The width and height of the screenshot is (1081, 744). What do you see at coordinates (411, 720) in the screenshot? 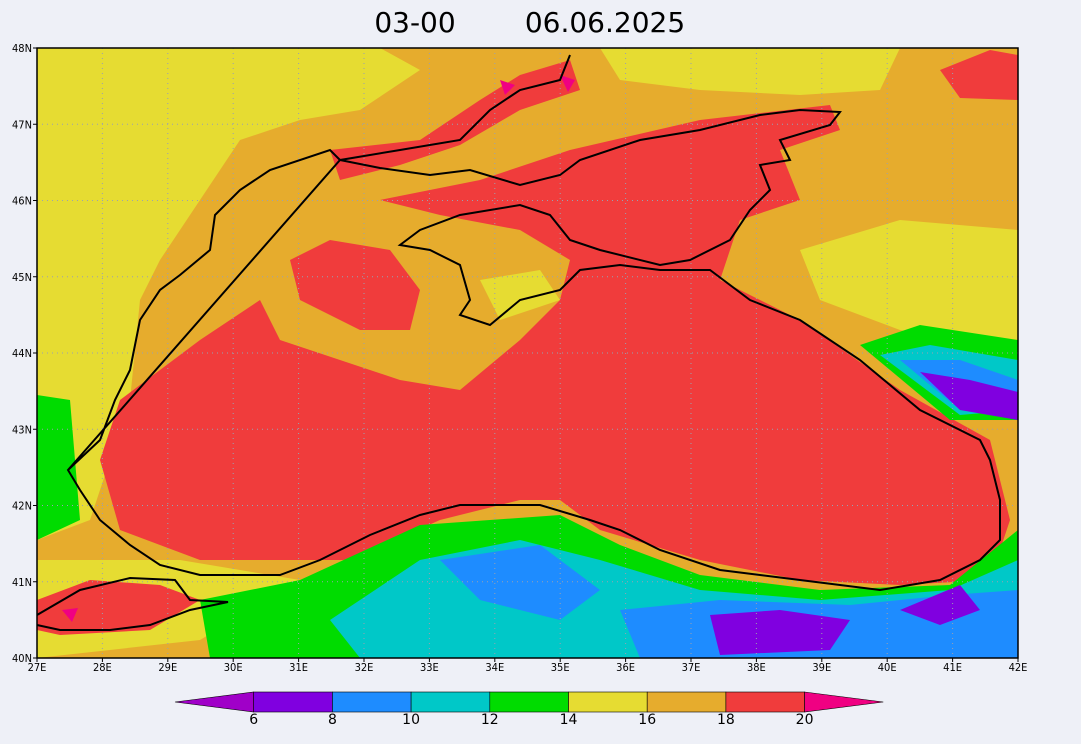
I see `colorbar-label: 10` at bounding box center [411, 720].